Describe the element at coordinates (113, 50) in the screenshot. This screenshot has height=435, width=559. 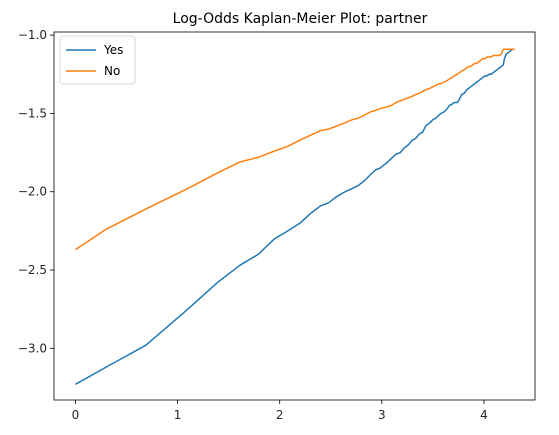
I see `legend-label-yes: Yes` at that location.